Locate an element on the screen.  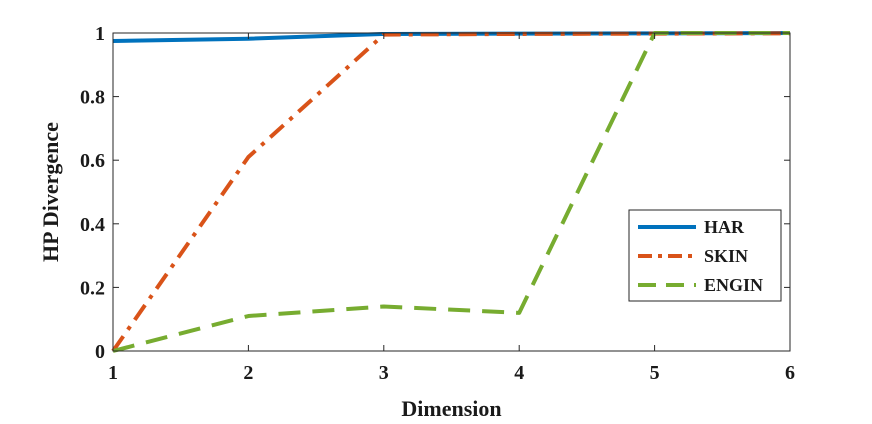
legend-label-har: HAR is located at coordinates (724, 227).